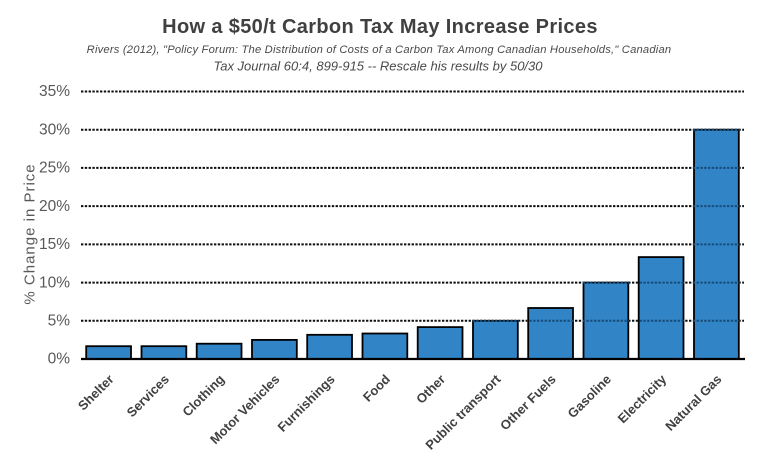 The height and width of the screenshot is (471, 760). I want to click on svg-text: 10%, so click(54, 282).